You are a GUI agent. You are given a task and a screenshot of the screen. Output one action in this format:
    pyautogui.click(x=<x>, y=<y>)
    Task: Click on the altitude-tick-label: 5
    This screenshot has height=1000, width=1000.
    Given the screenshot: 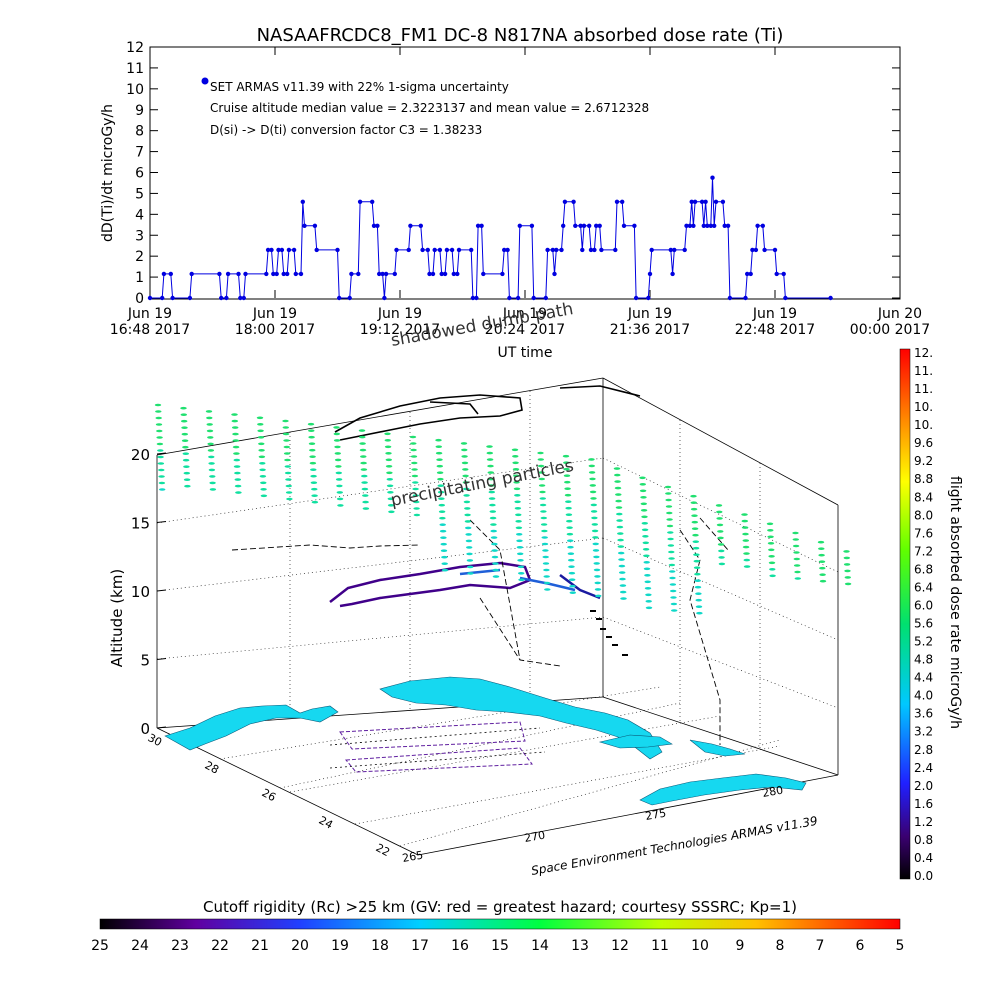 What is the action you would take?
    pyautogui.click(x=145, y=661)
    